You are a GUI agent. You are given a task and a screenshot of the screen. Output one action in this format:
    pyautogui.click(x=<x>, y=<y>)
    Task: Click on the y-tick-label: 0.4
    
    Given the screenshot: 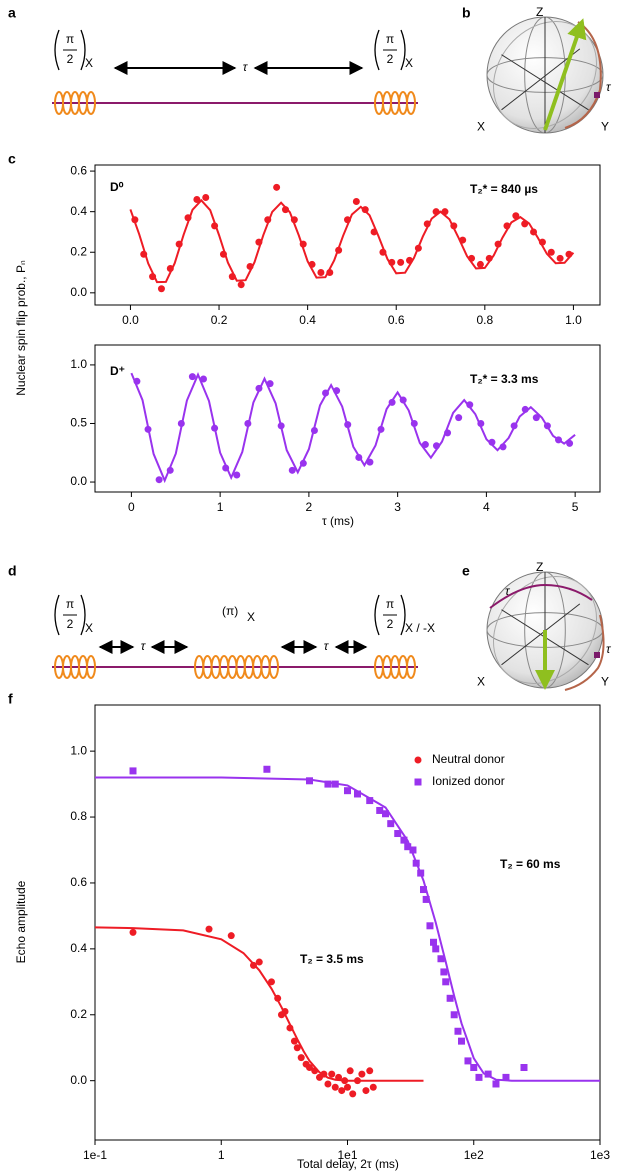 What is the action you would take?
    pyautogui.click(x=78, y=948)
    